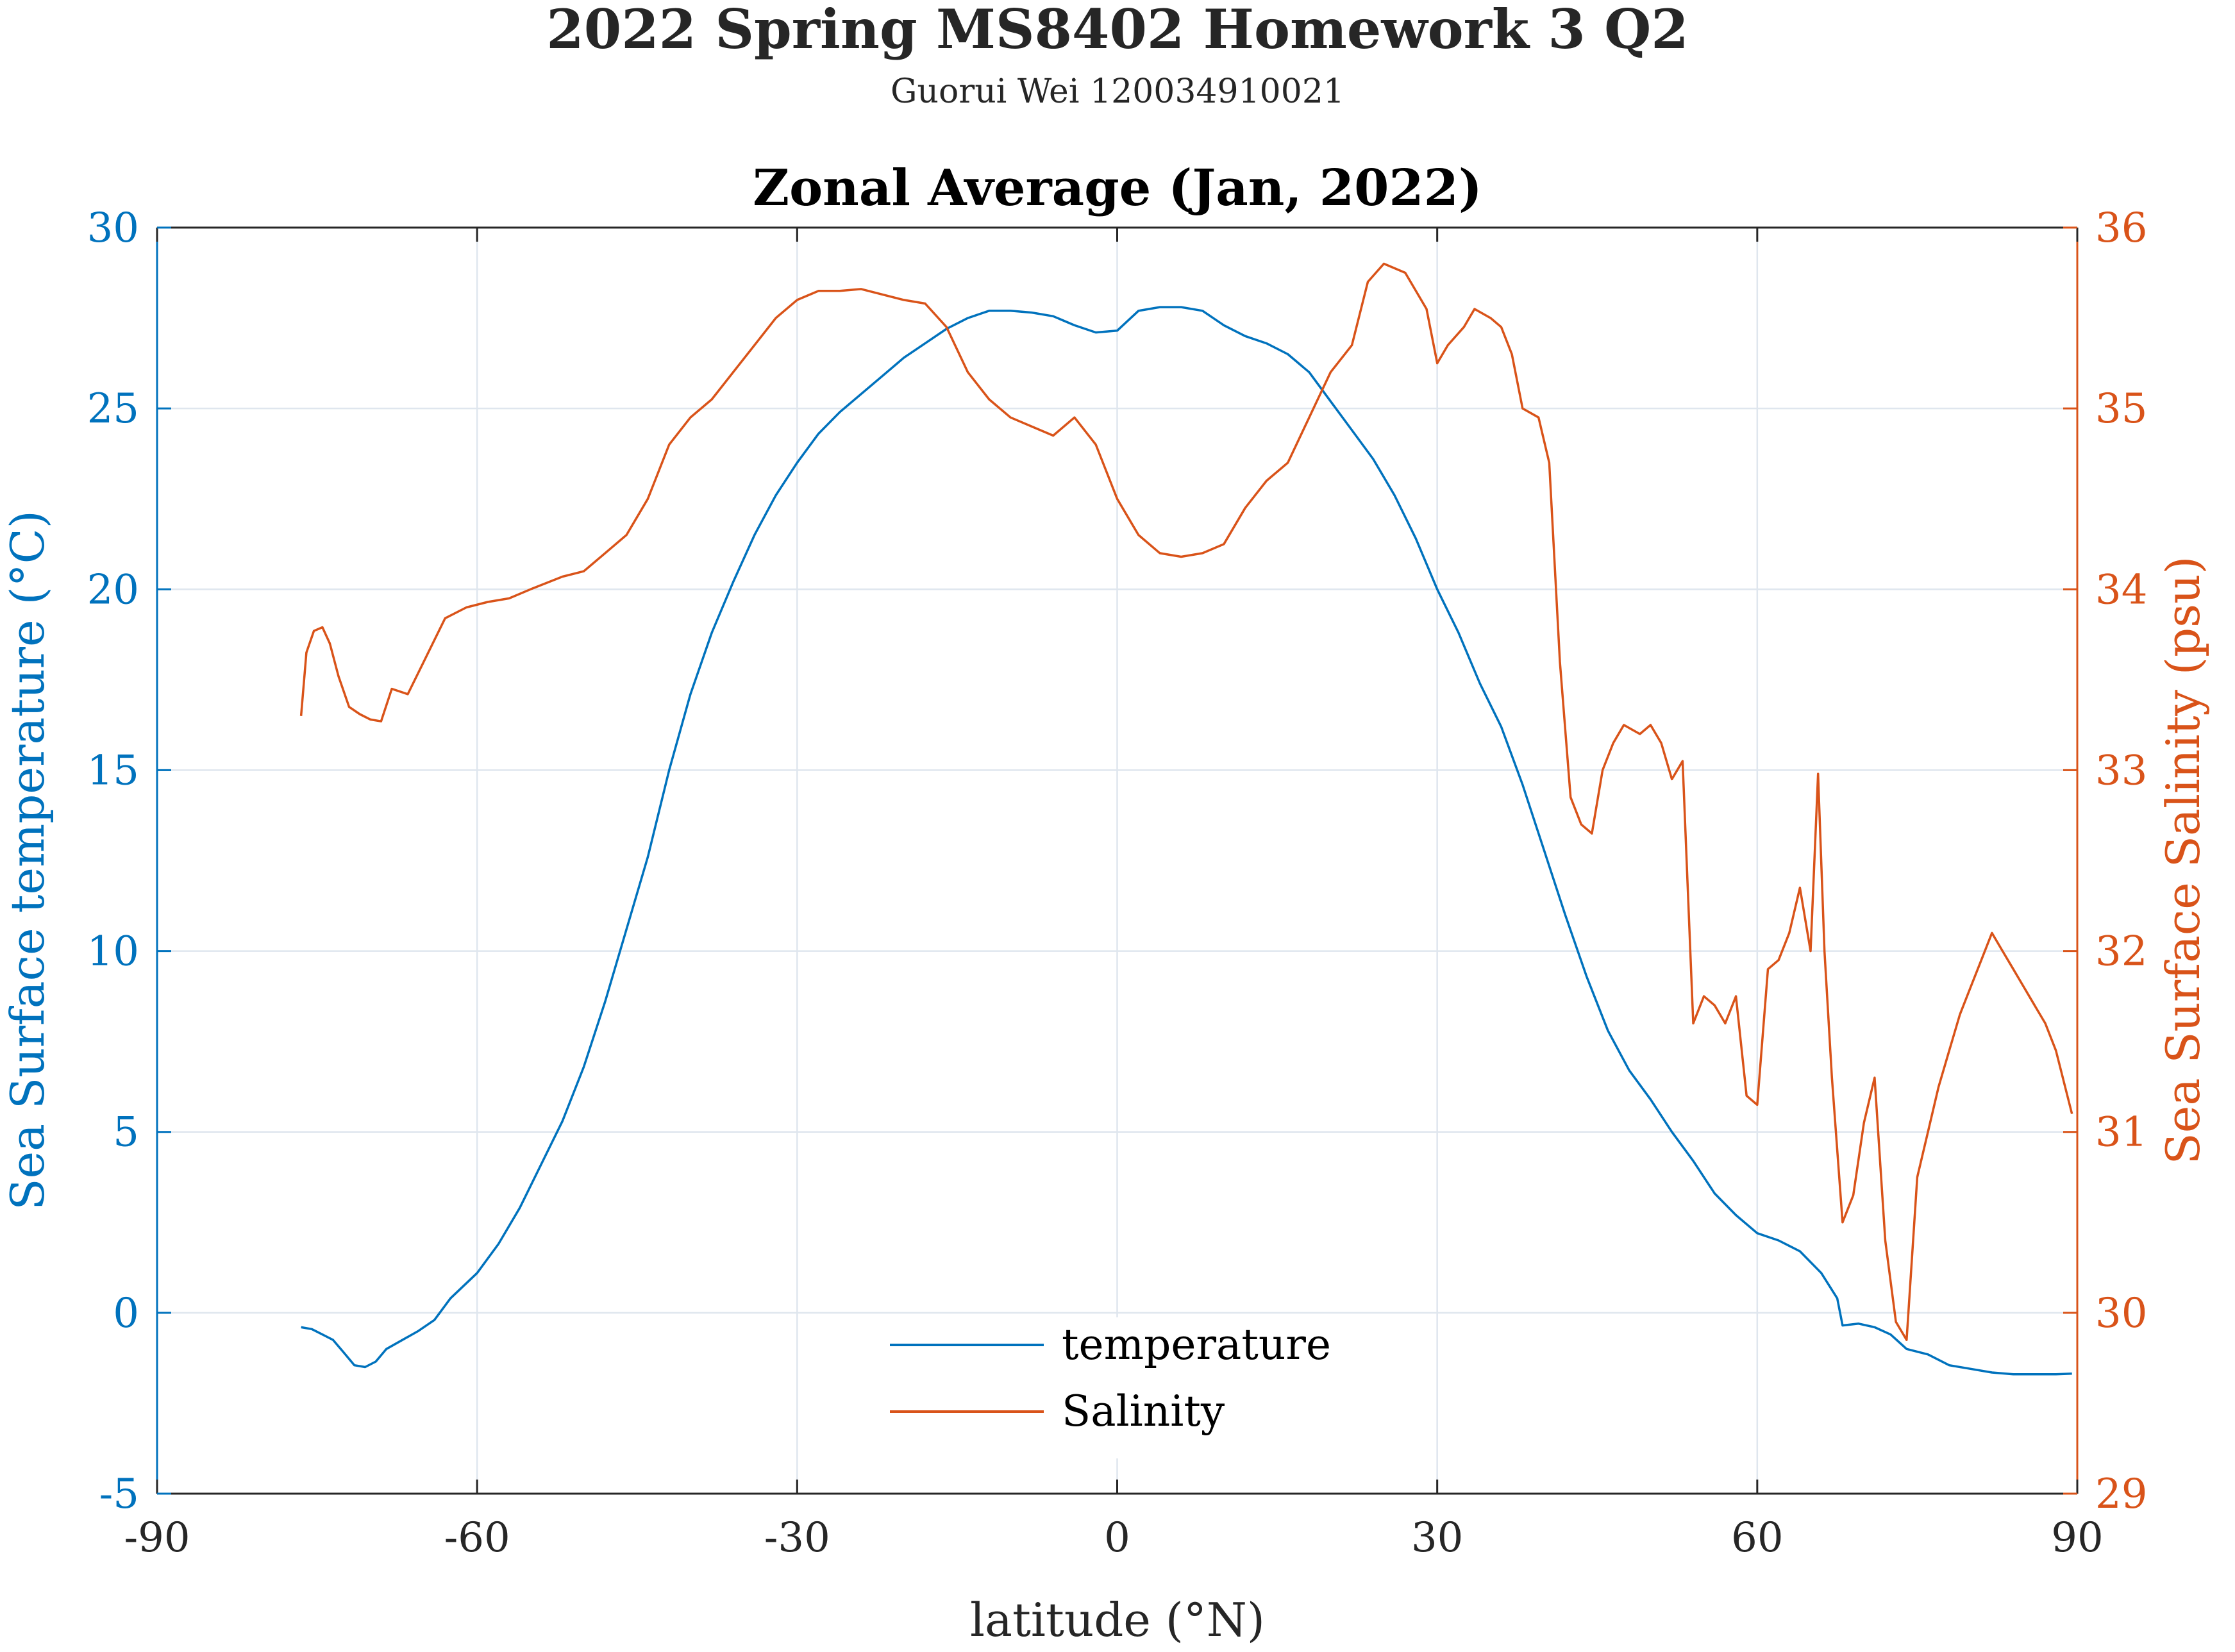  I want to click on y-tick-label: 5, so click(126, 1132).